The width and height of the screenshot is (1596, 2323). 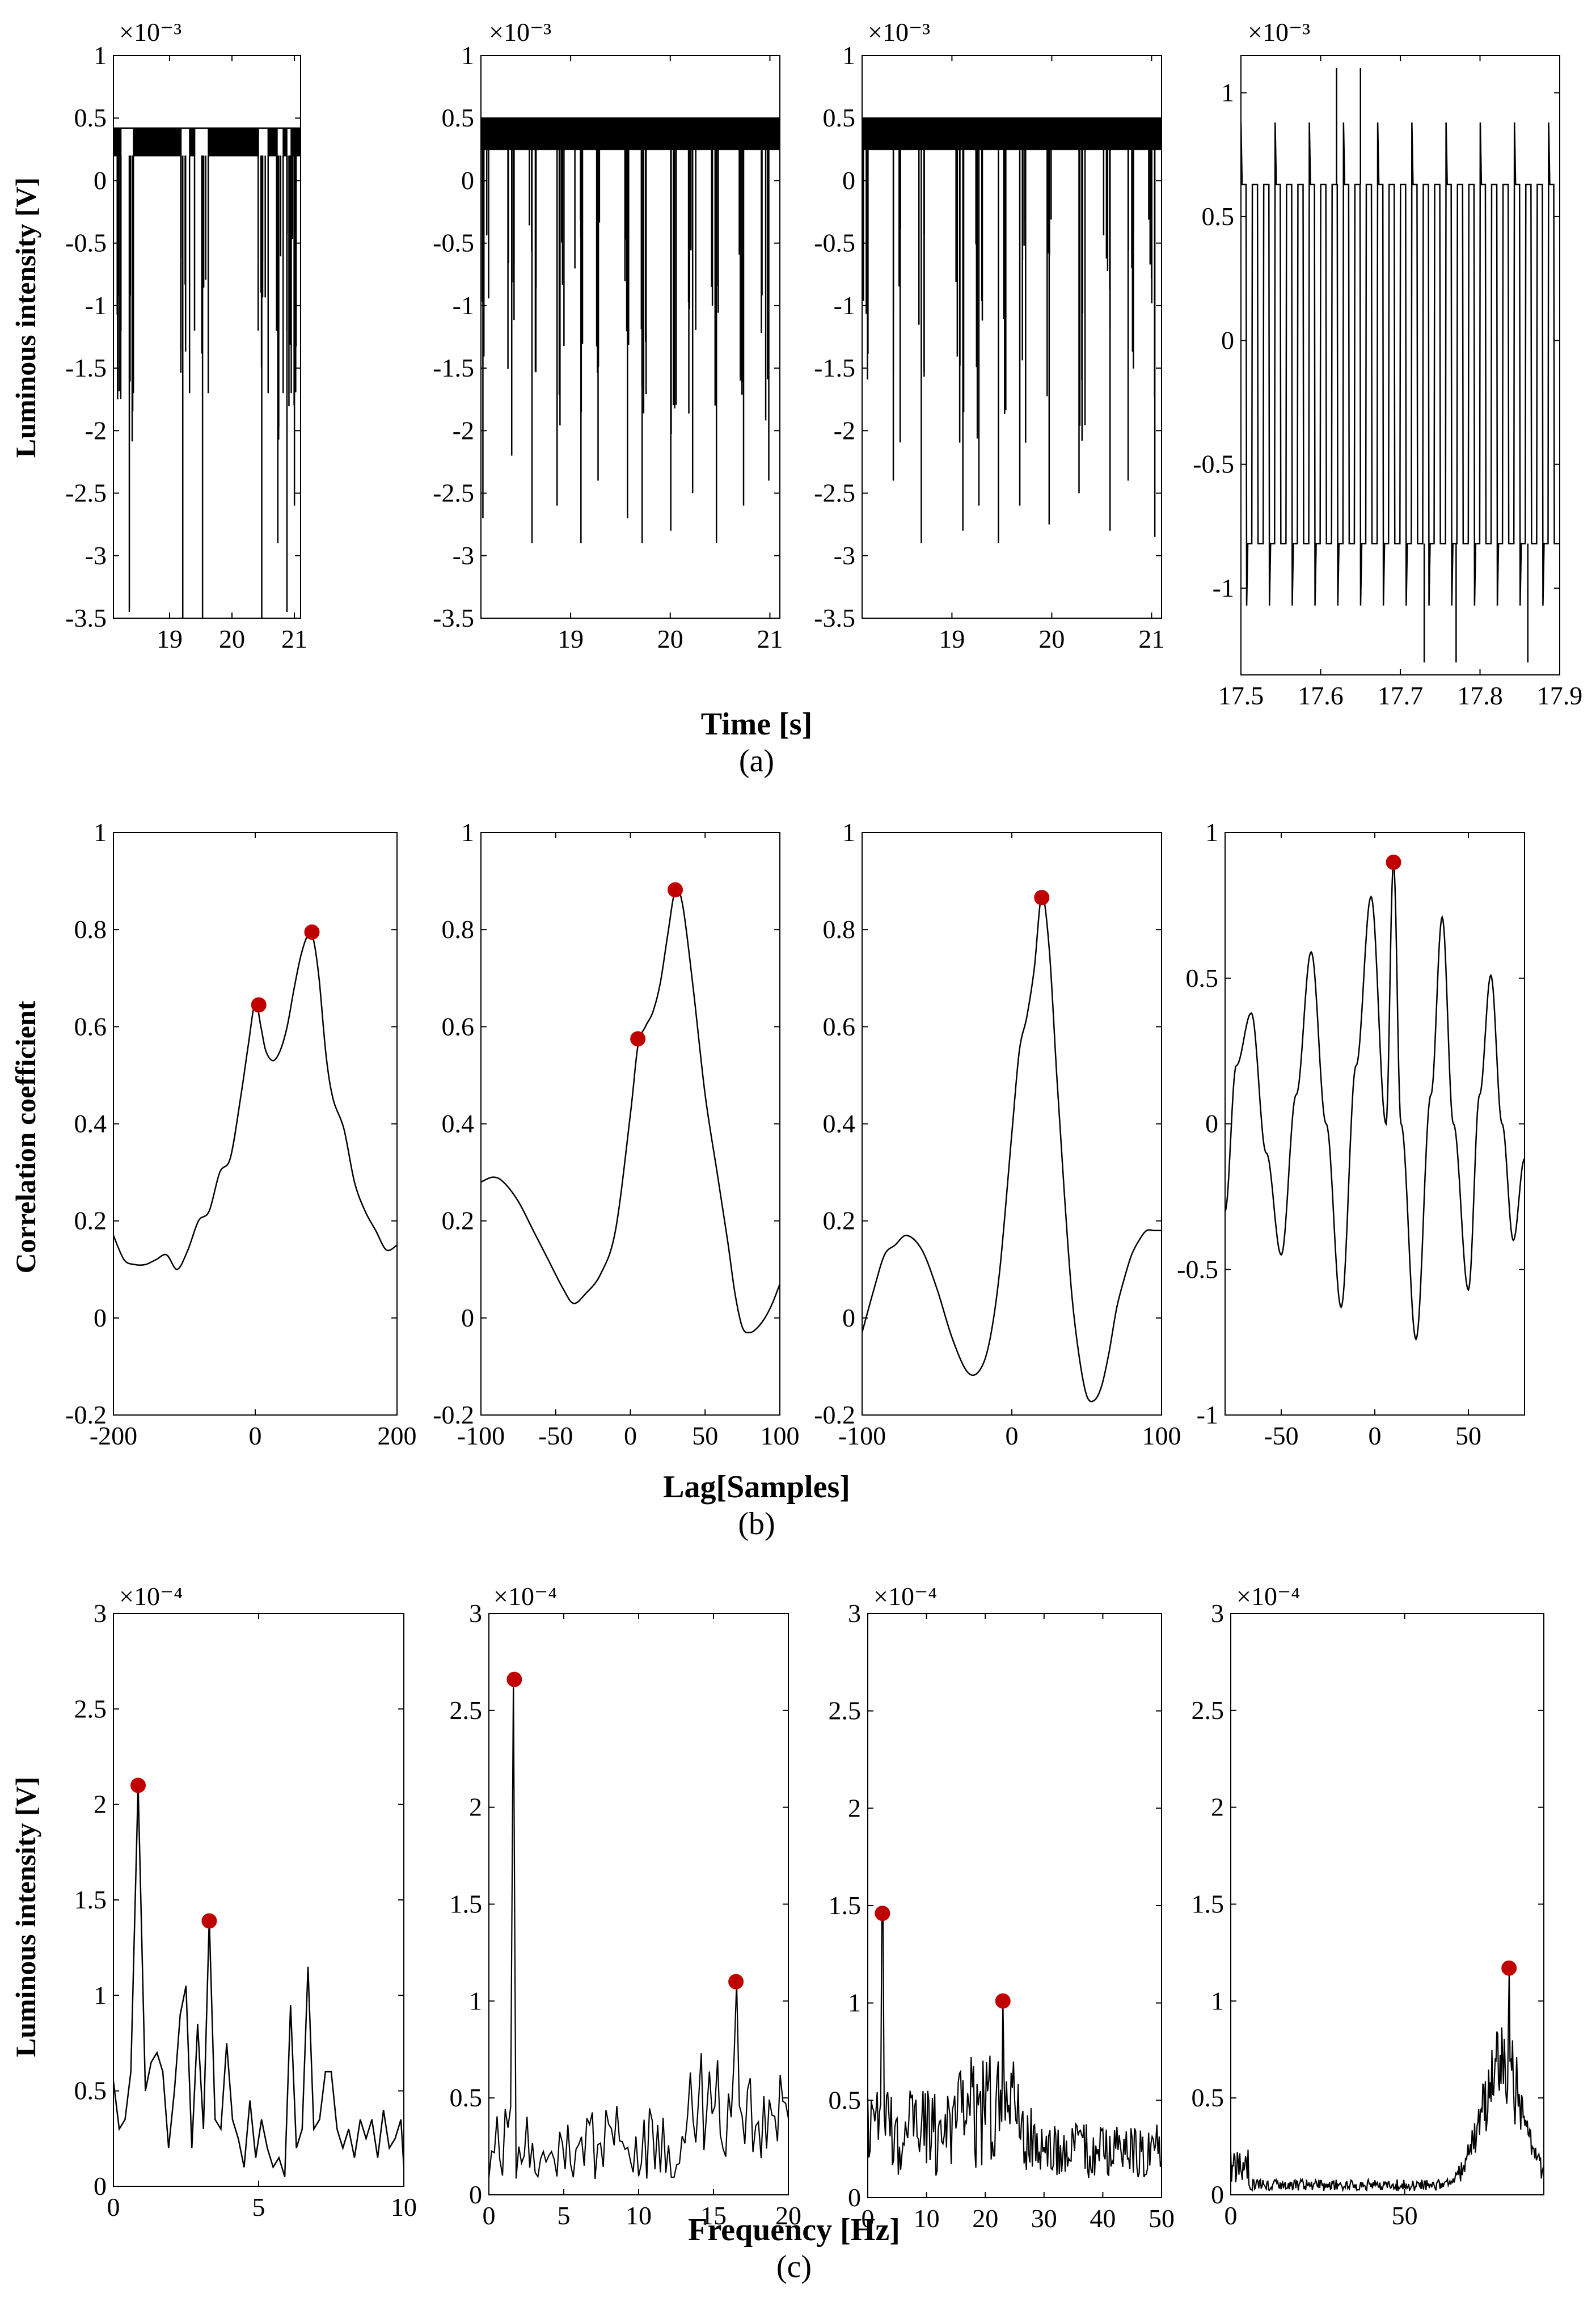 What do you see at coordinates (794, 2266) in the screenshot?
I see `row-c-caption: (c)` at bounding box center [794, 2266].